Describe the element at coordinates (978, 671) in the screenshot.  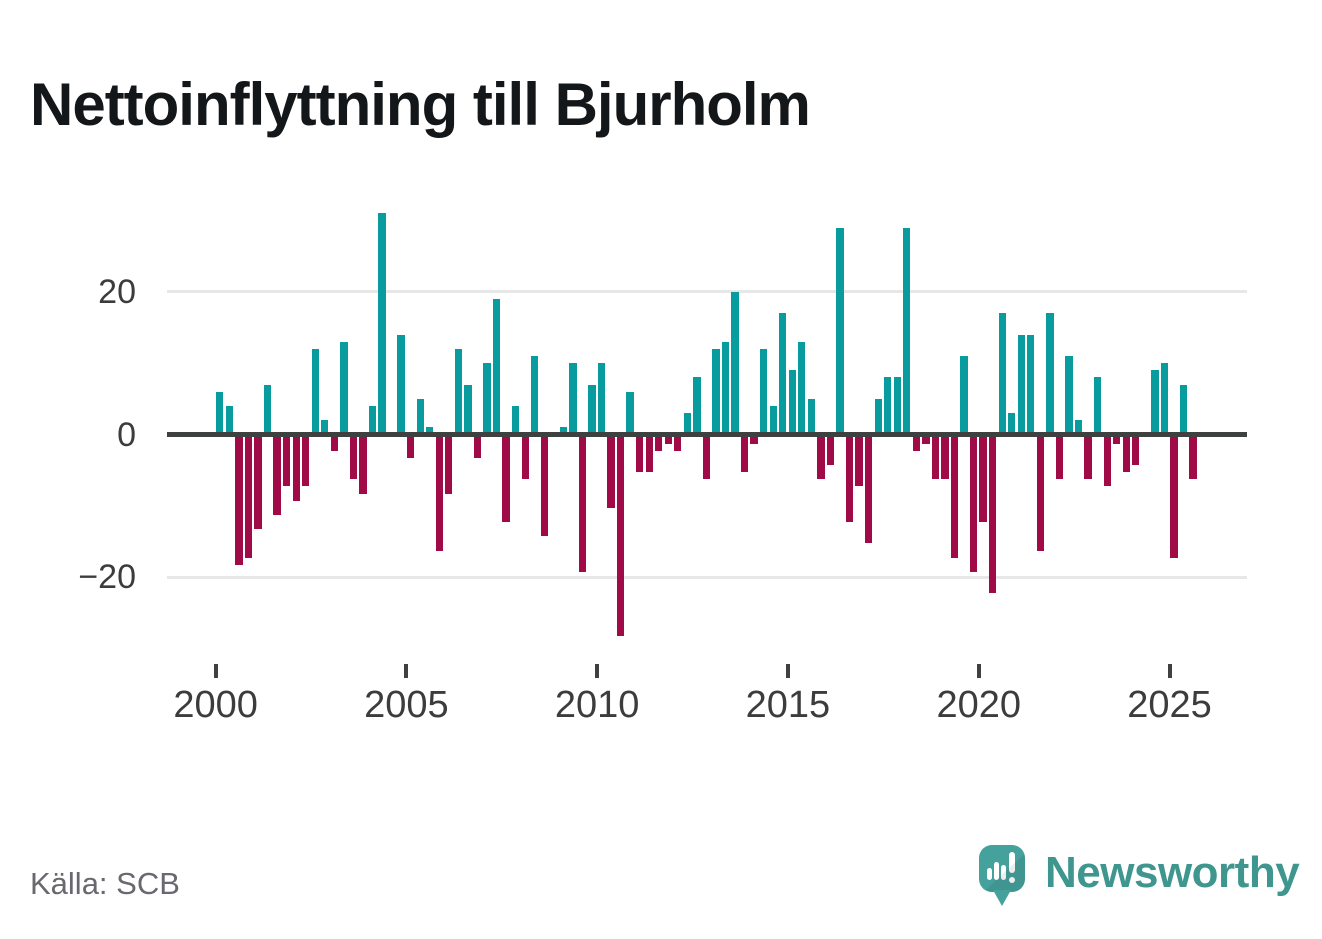
I see `x-axis-tick-2020` at that location.